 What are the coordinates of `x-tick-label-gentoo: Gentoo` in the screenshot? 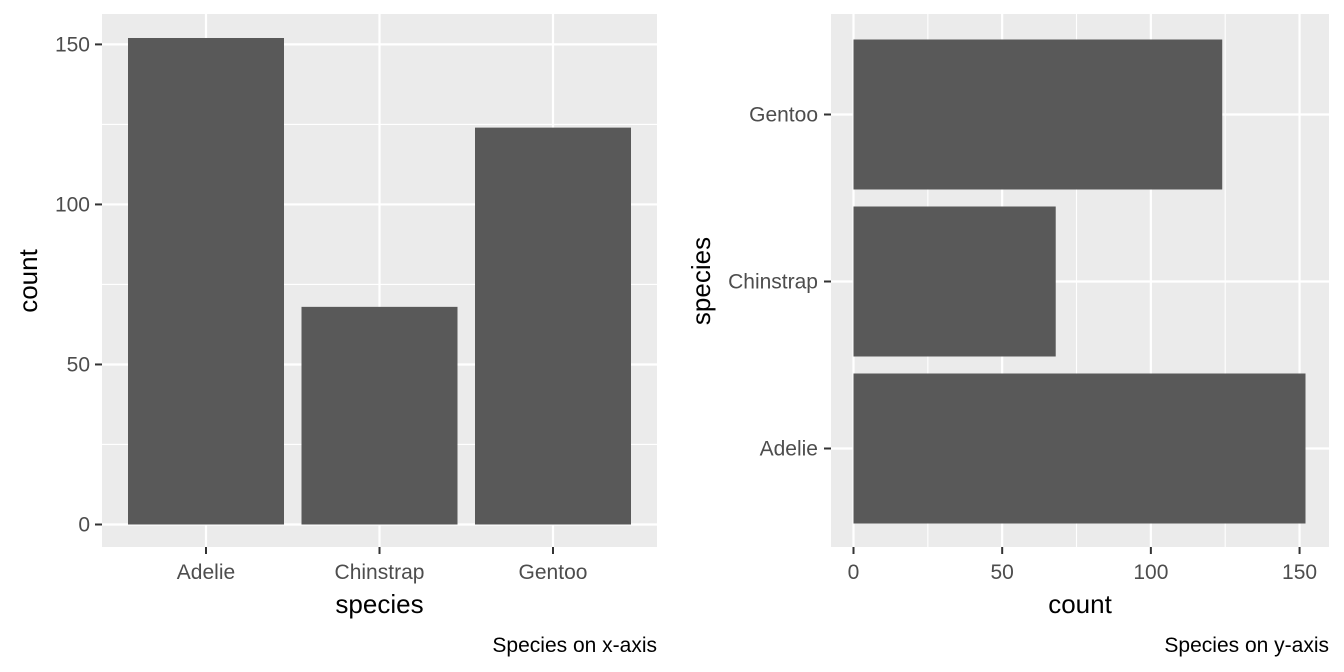 It's located at (553, 572).